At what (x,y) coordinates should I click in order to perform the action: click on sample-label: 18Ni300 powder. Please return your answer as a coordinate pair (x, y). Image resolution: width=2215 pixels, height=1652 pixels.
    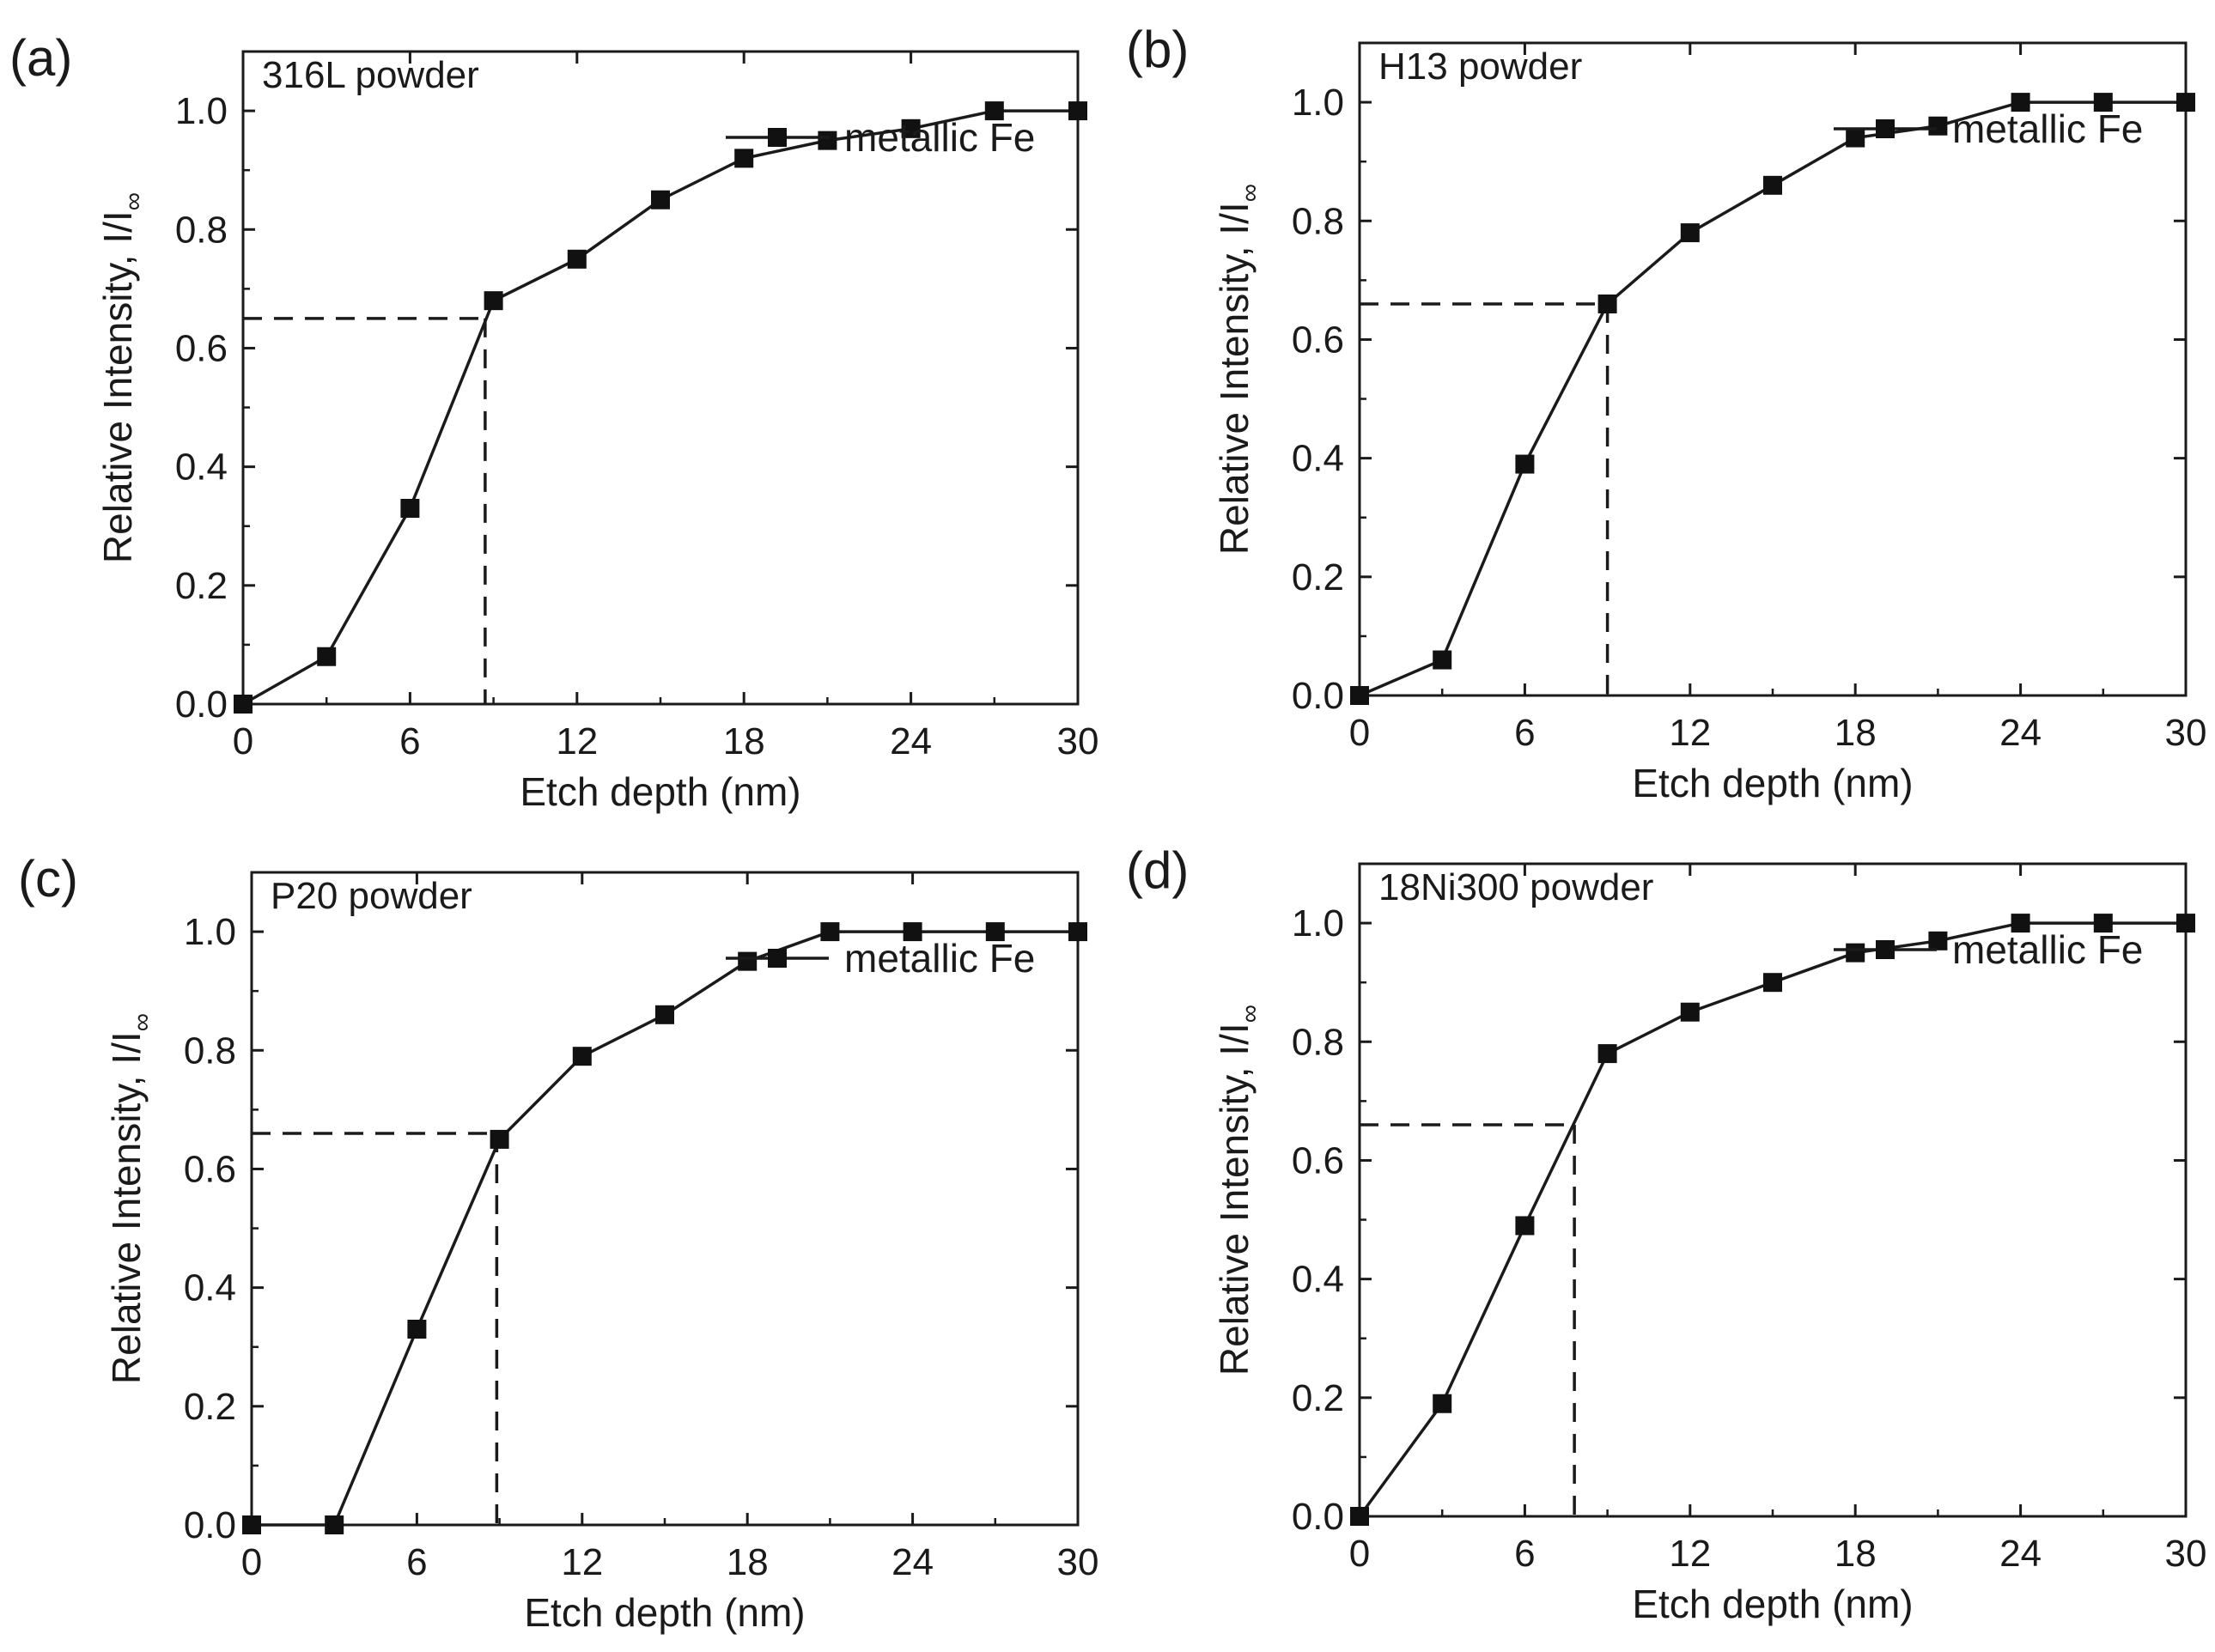
    Looking at the image, I should click on (1515, 887).